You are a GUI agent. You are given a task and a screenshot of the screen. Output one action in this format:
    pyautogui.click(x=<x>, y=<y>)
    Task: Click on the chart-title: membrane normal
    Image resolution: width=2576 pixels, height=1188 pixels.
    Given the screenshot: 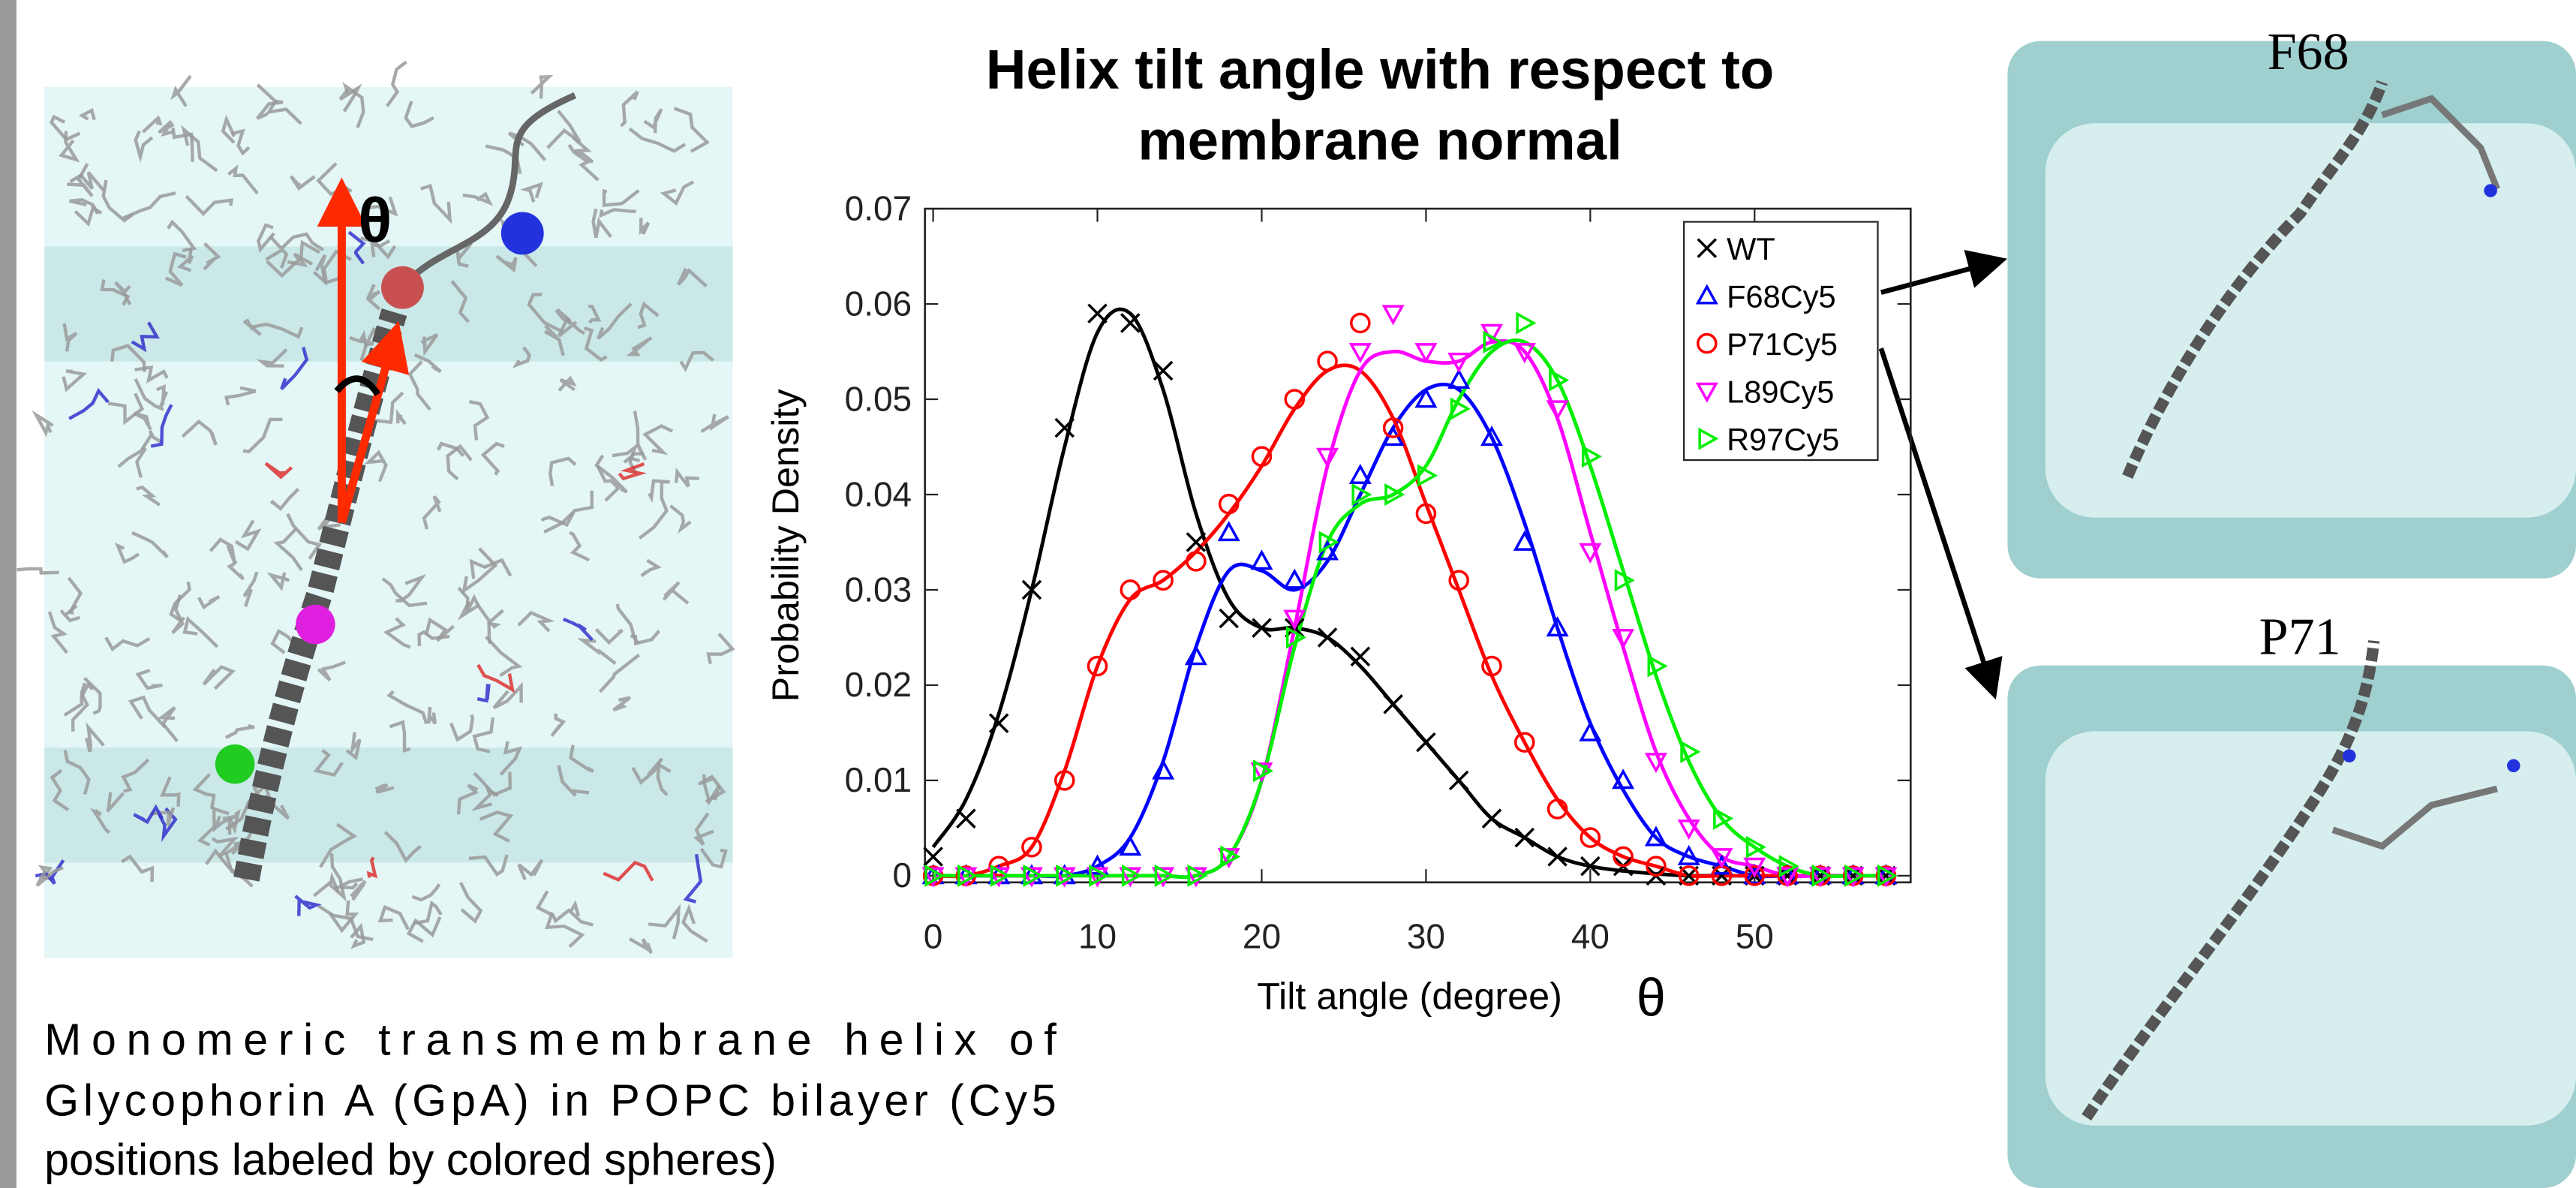 What is the action you would take?
    pyautogui.click(x=1380, y=140)
    